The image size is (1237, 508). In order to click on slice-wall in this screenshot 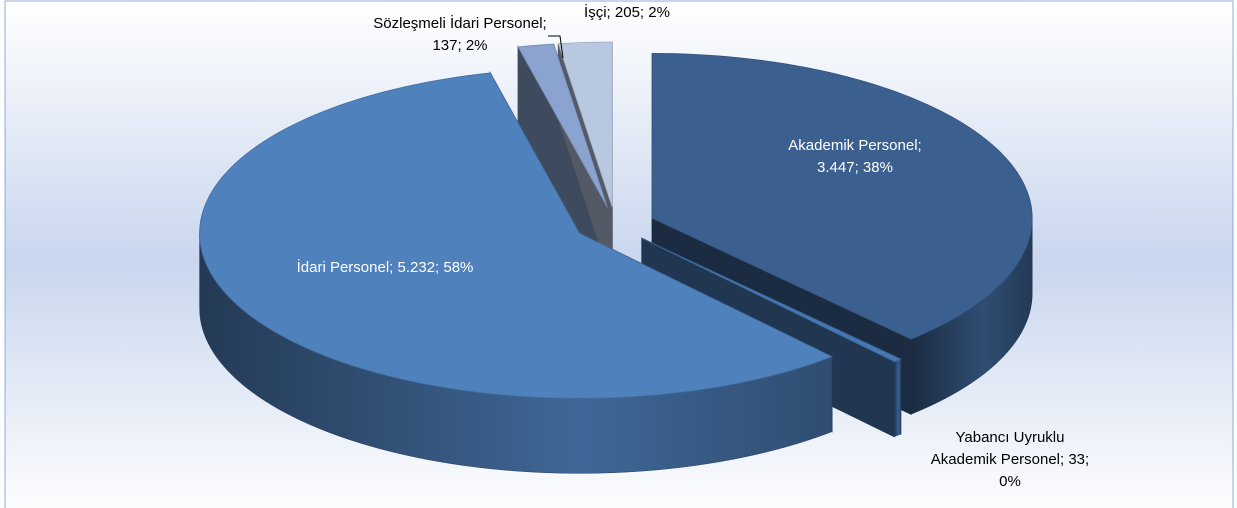, I will do `click(898, 398)`.